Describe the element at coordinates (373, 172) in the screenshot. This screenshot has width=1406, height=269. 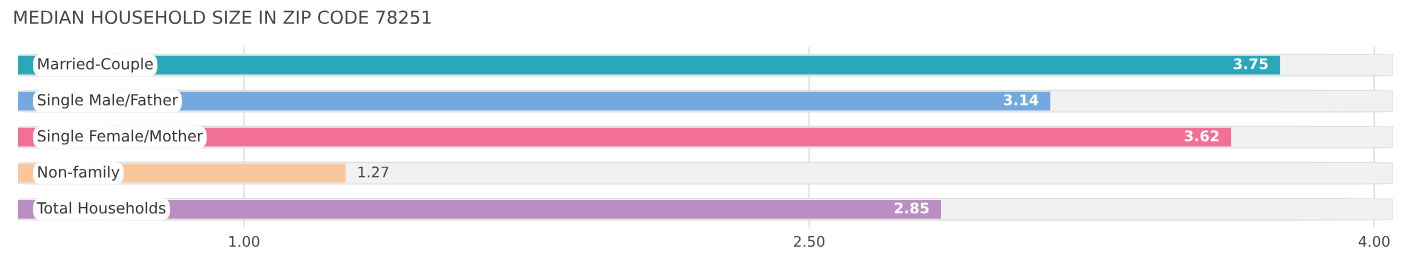
I see `data-label: 1.27` at that location.